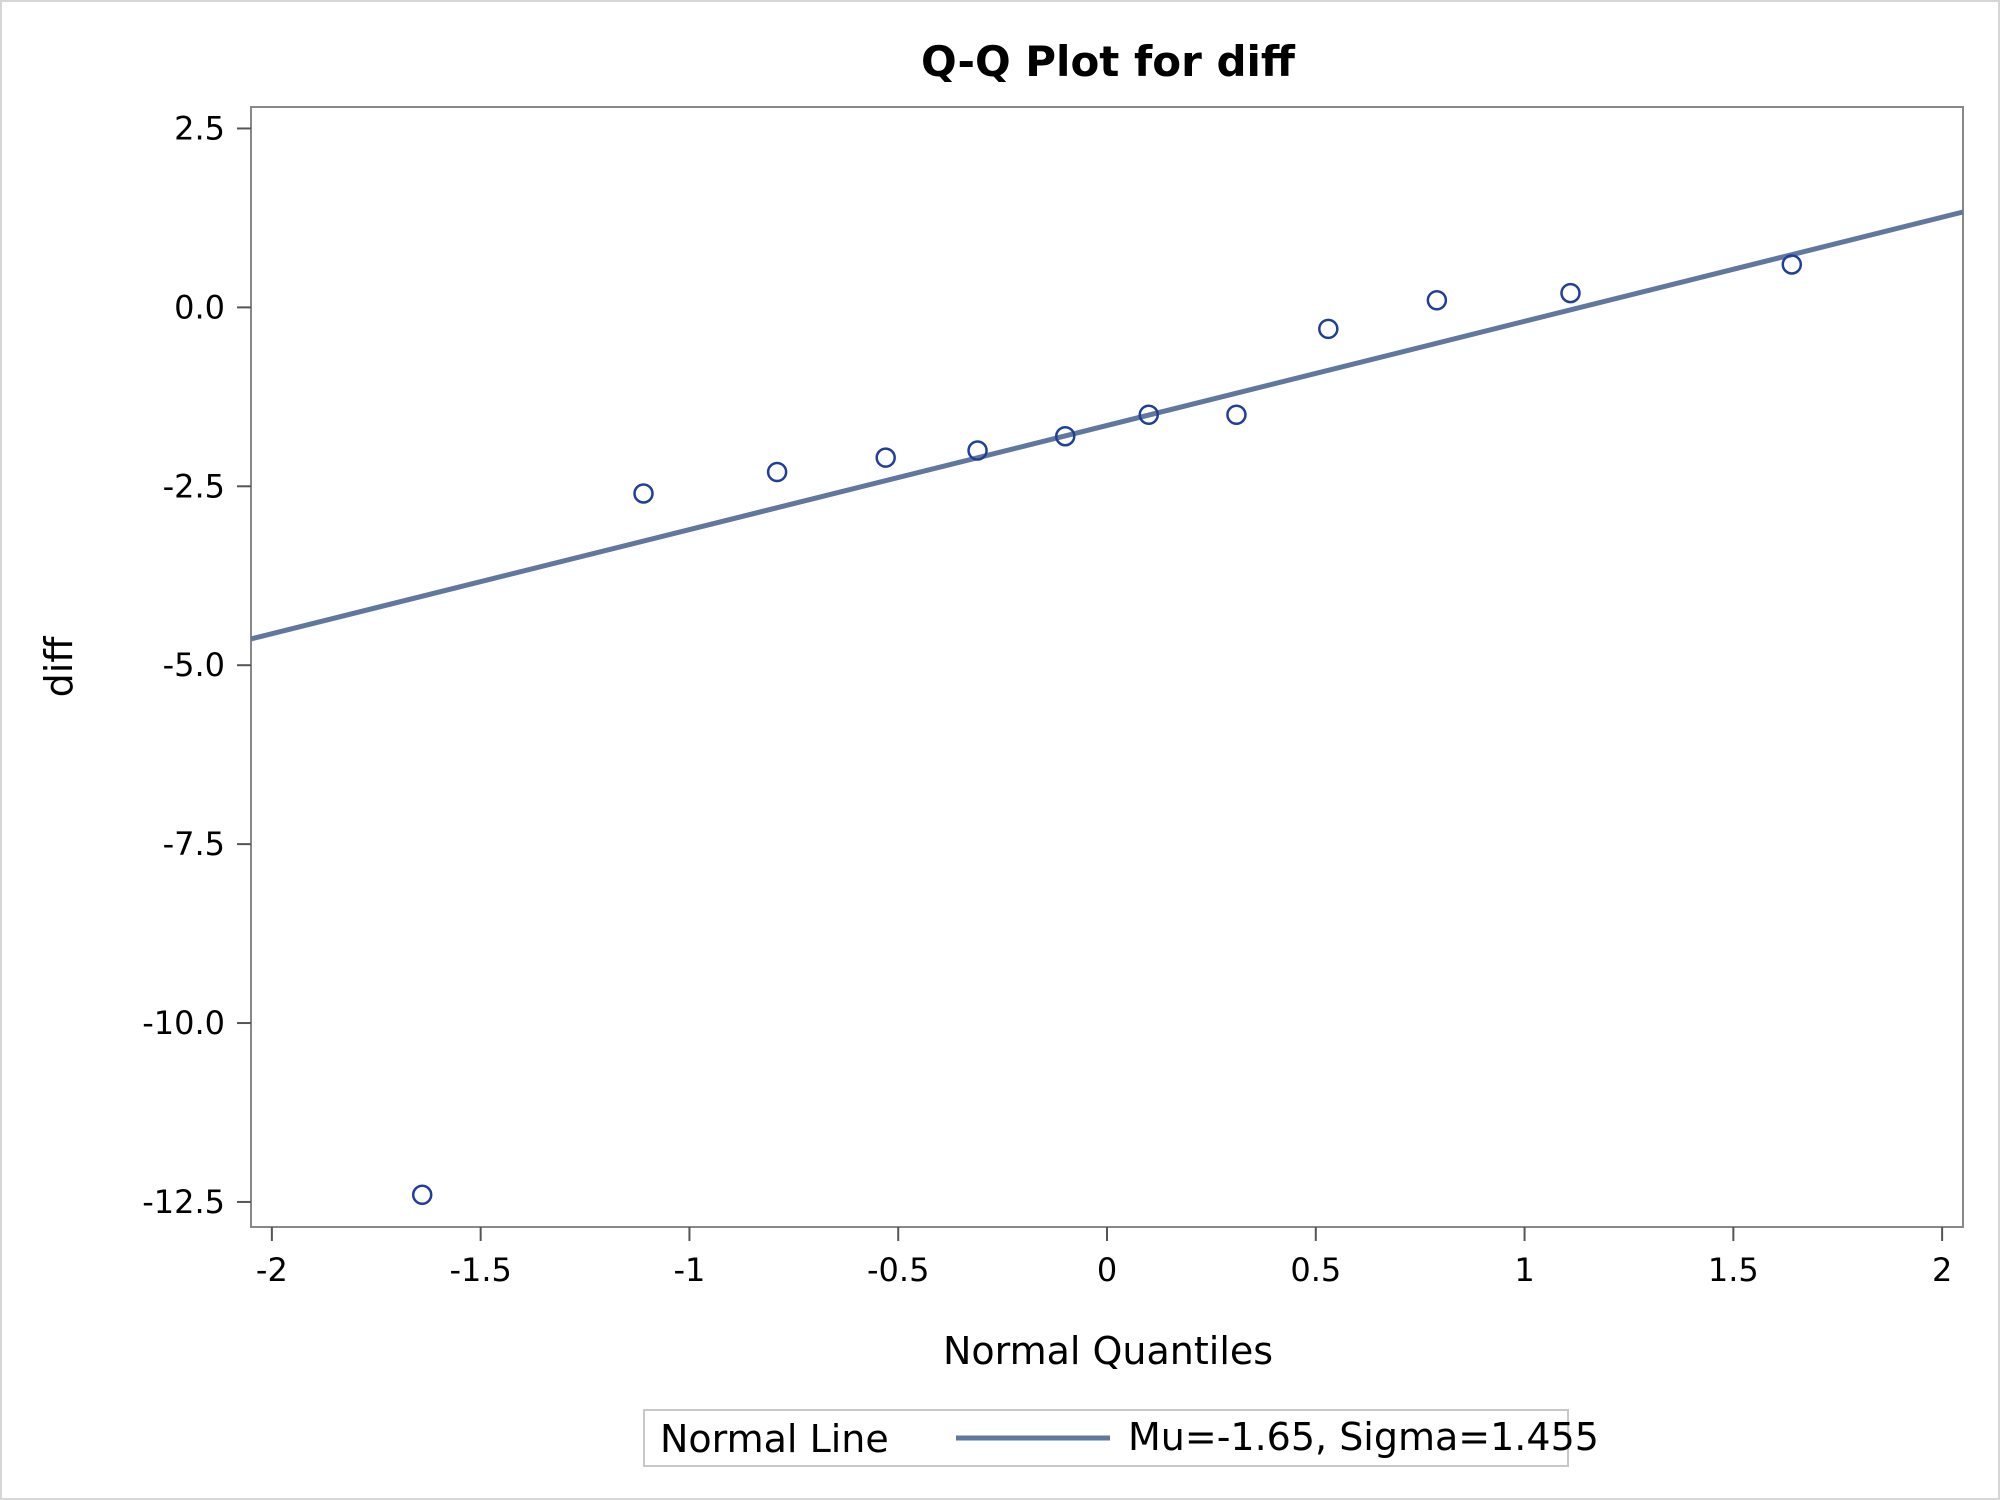 This screenshot has width=2000, height=1500. What do you see at coordinates (1315, 1270) in the screenshot?
I see `x-tick-label: 0.5` at bounding box center [1315, 1270].